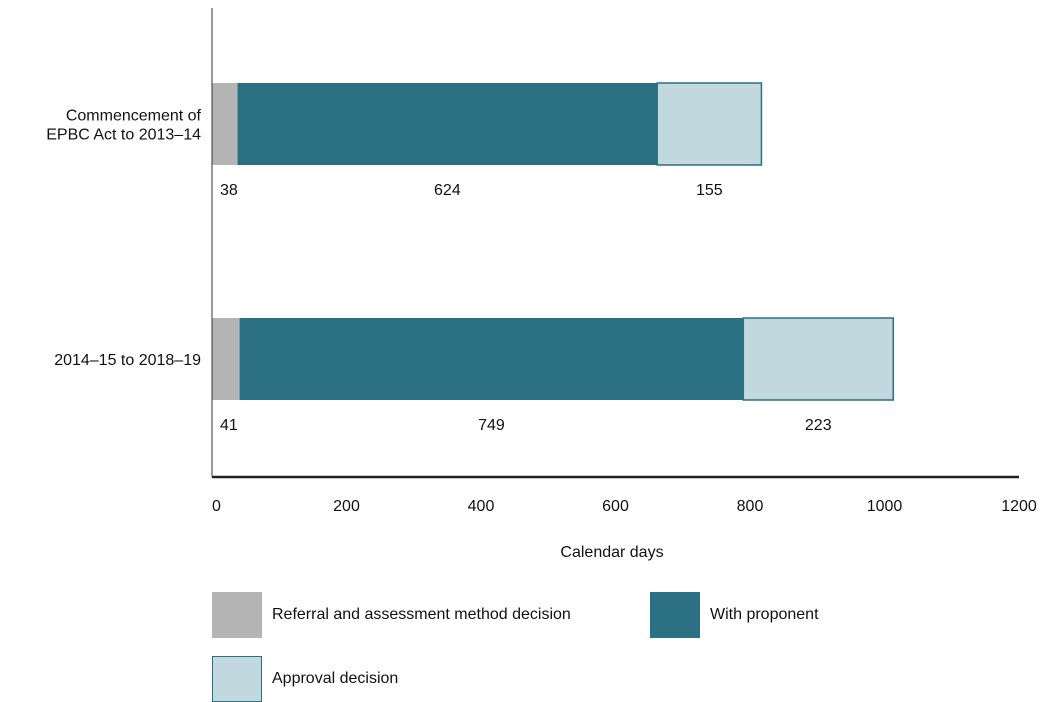 The image size is (1042, 702). Describe the element at coordinates (237, 679) in the screenshot. I see `legend-swatch-approval` at that location.